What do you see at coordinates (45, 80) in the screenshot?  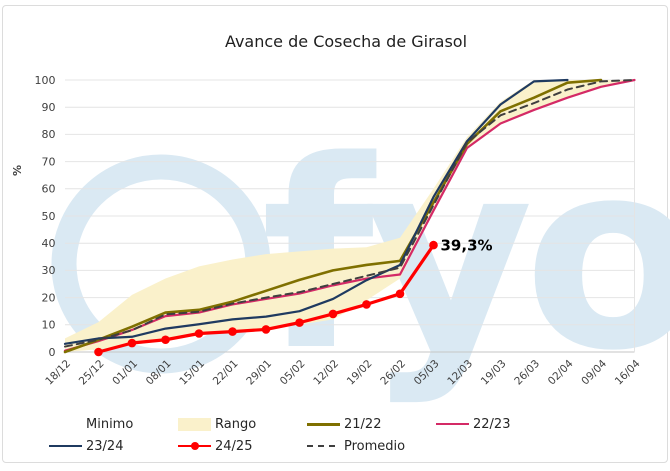 I see `y-tick-label: 100` at bounding box center [45, 80].